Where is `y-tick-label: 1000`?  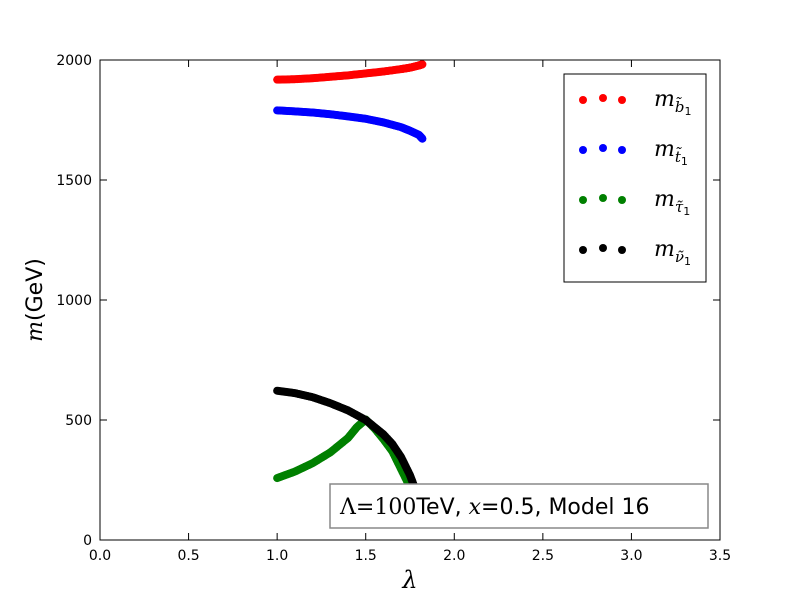 y-tick-label: 1000 is located at coordinates (74, 301).